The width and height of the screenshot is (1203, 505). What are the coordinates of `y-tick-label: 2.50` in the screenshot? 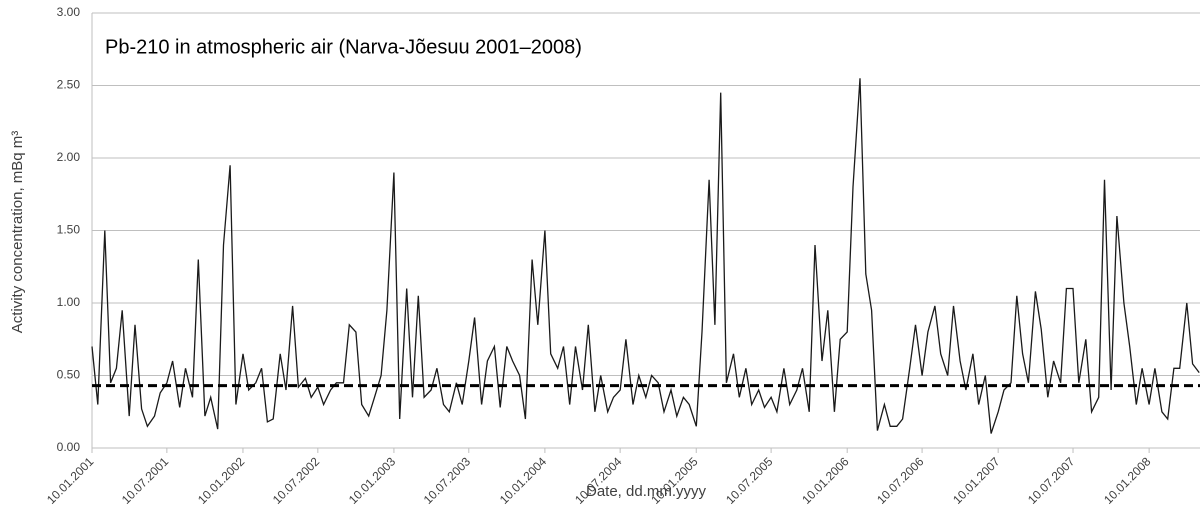 It's located at (69, 85).